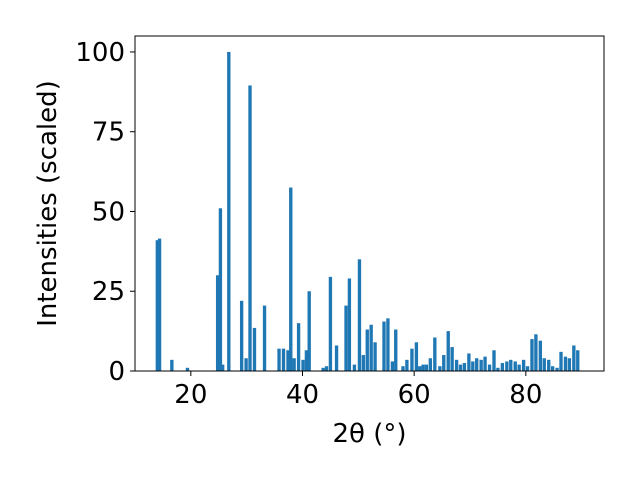 This screenshot has width=640, height=480. I want to click on y-axis-ticks: 0 25 50 75 100, so click(105, 212).